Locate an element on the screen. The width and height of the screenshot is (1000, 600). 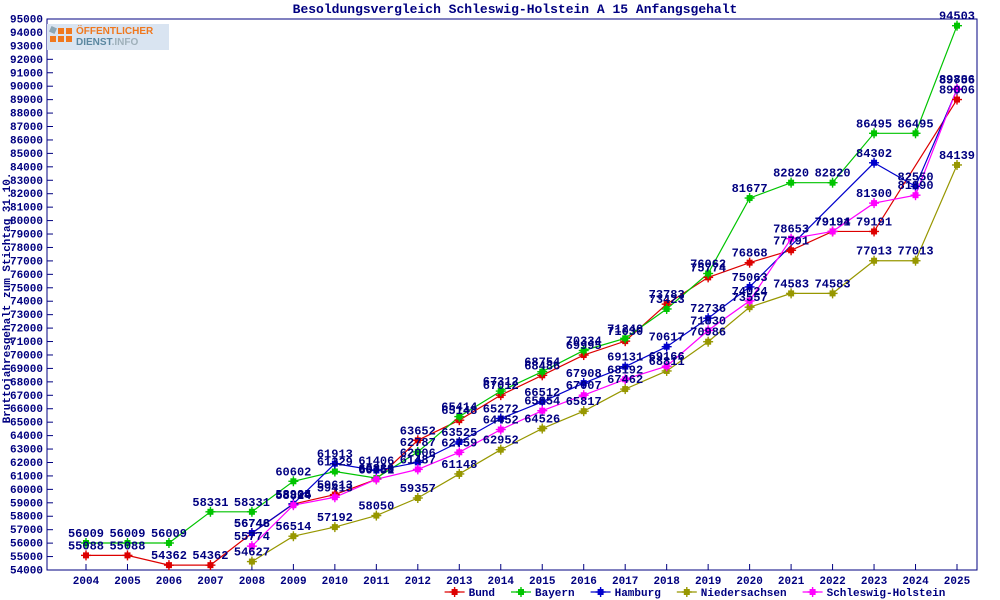
value-label: 68486 is located at coordinates (542, 366).